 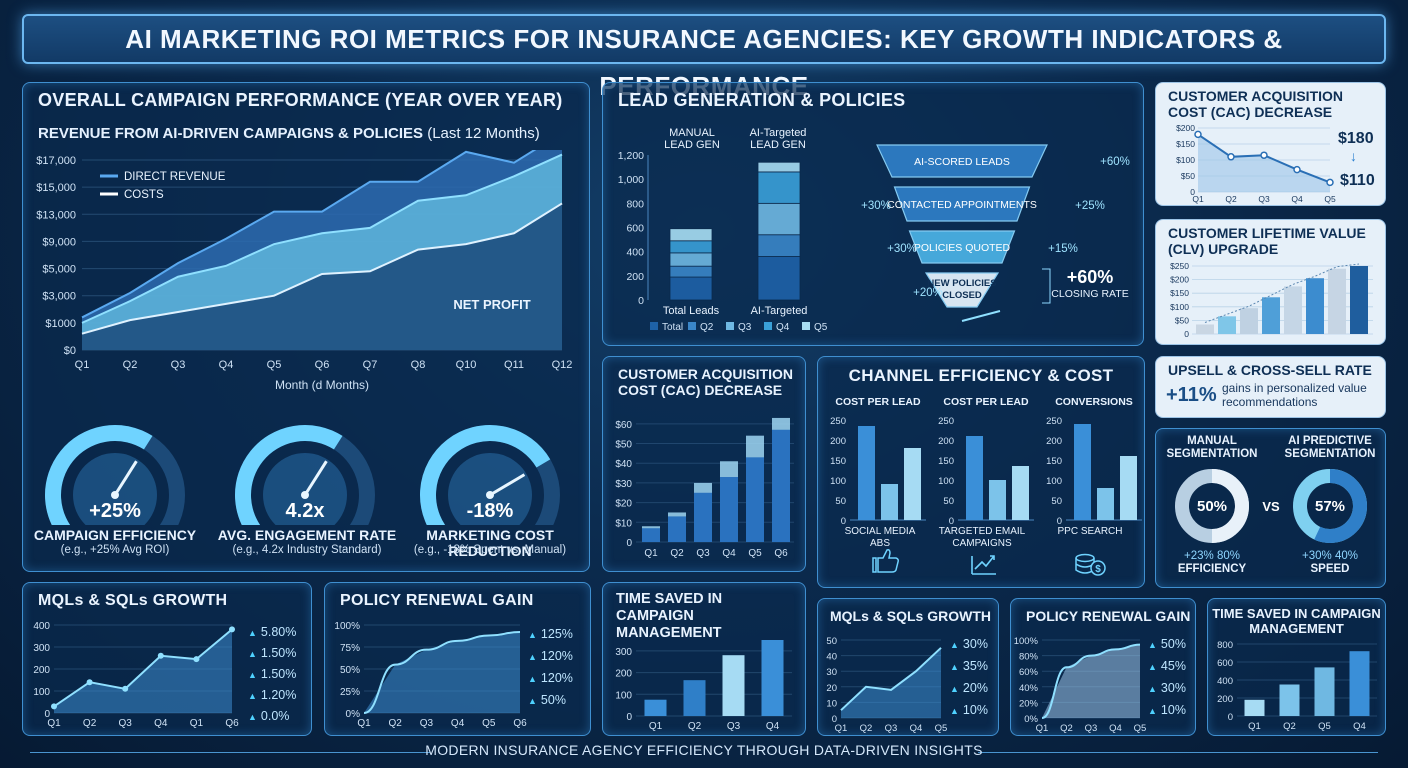 What do you see at coordinates (1046, 286) in the screenshot?
I see `funnel-bracket` at bounding box center [1046, 286].